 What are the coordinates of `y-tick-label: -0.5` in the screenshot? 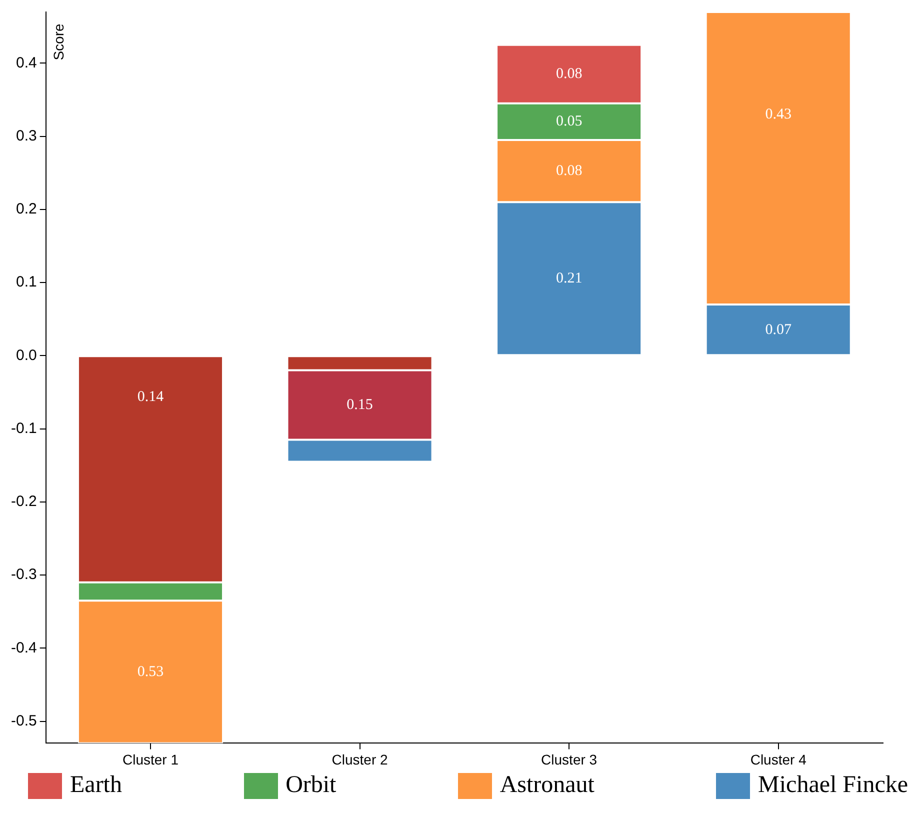 It's located at (23, 721).